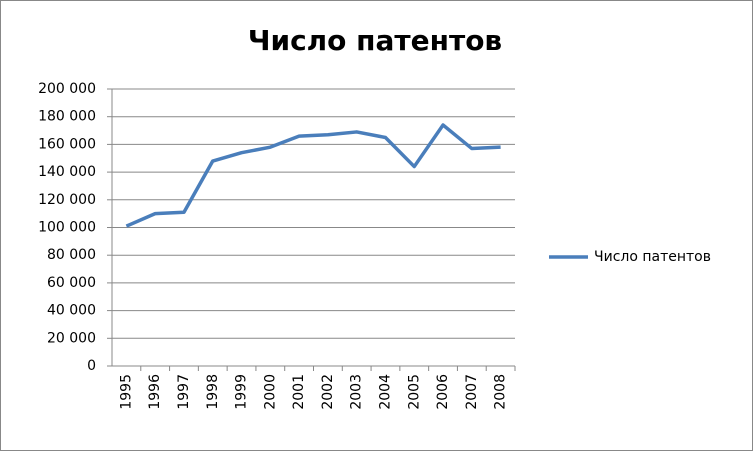 This screenshot has width=753, height=455. I want to click on y-tick-label: 160 000, so click(67, 144).